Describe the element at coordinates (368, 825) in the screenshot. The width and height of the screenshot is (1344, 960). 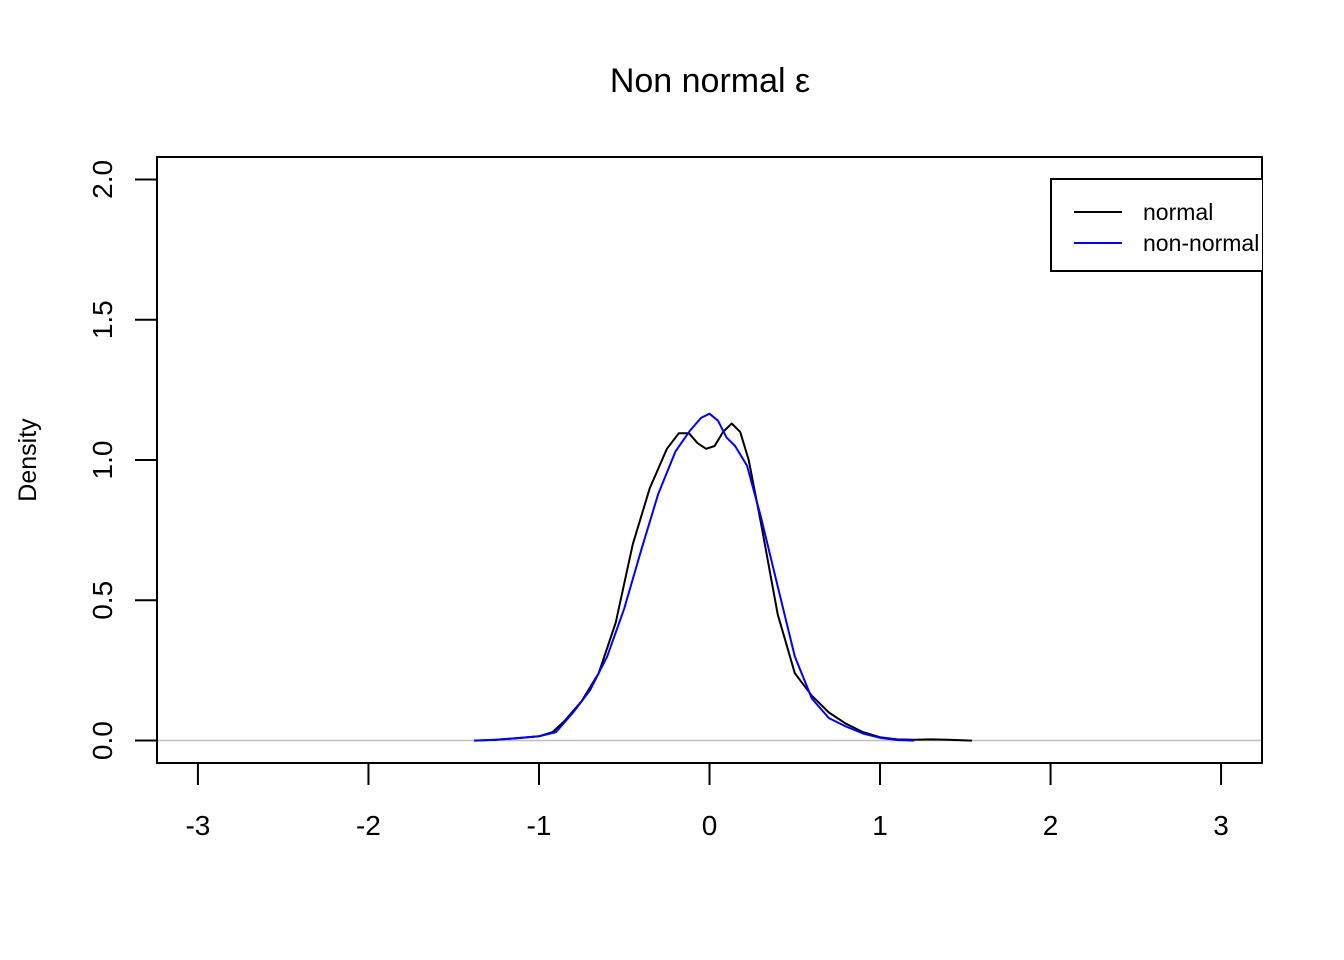
I see `x-tick-label: -2` at that location.